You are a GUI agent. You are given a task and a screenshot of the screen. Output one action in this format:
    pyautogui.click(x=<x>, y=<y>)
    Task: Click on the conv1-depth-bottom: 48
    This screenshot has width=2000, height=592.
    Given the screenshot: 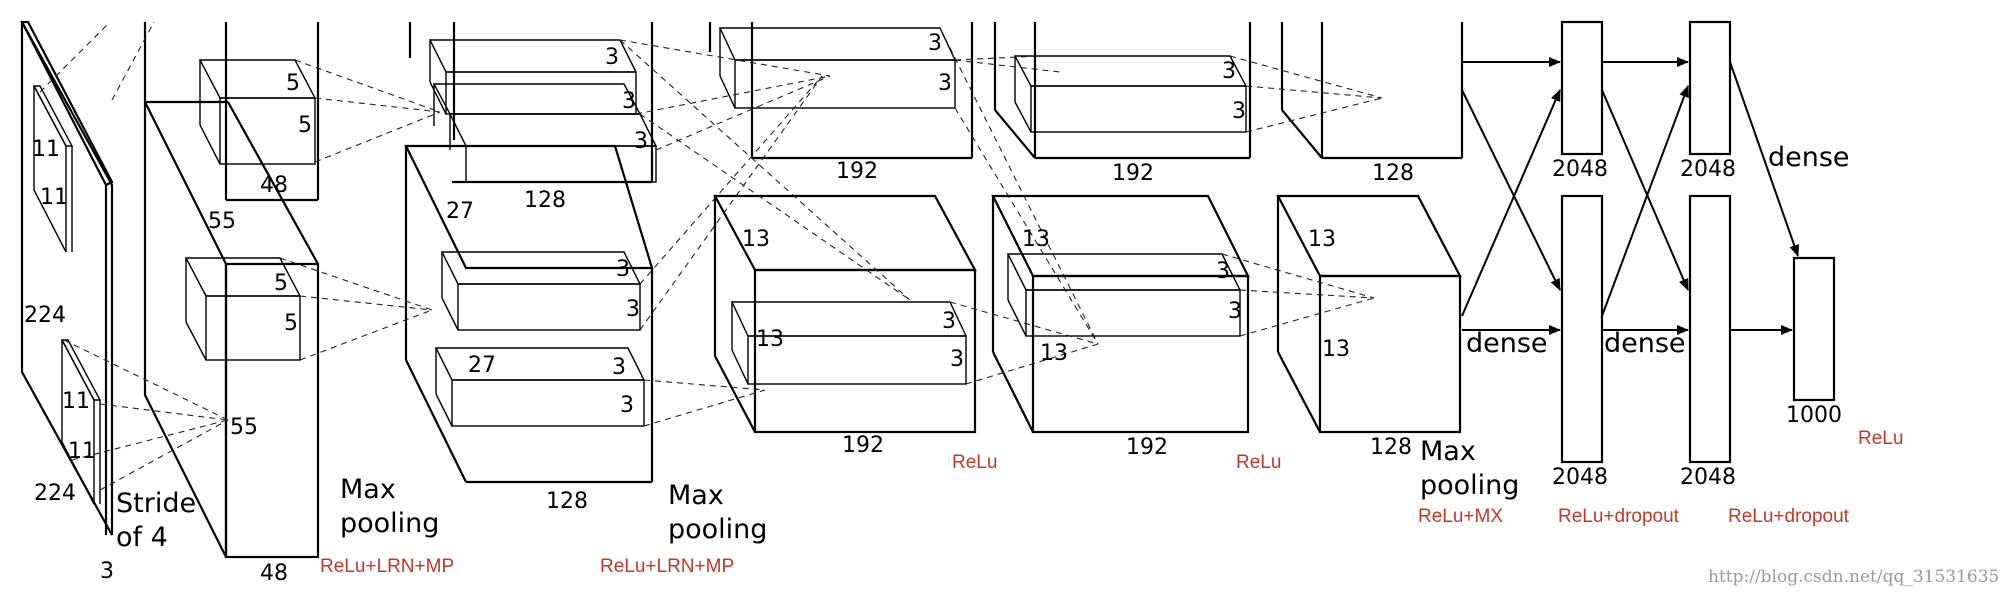 What is the action you would take?
    pyautogui.click(x=274, y=573)
    